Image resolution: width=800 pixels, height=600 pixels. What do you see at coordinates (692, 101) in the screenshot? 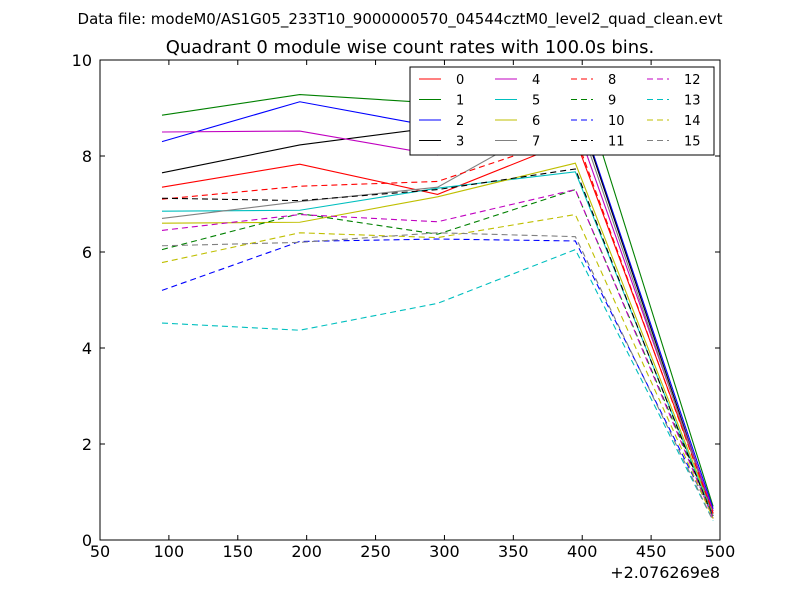
I see `legend-label-13: 13` at bounding box center [692, 101].